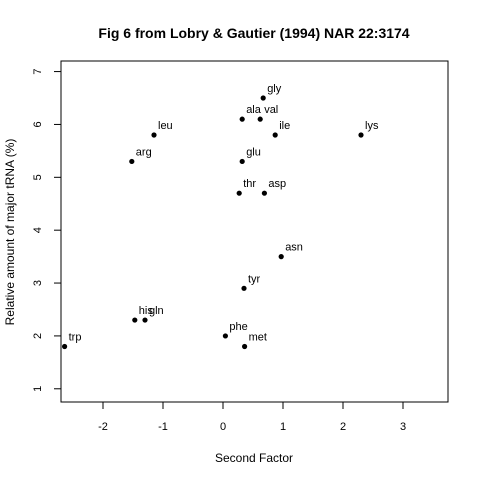 This screenshot has height=480, width=480. Describe the element at coordinates (260, 119) in the screenshot. I see `data-point-val` at that location.